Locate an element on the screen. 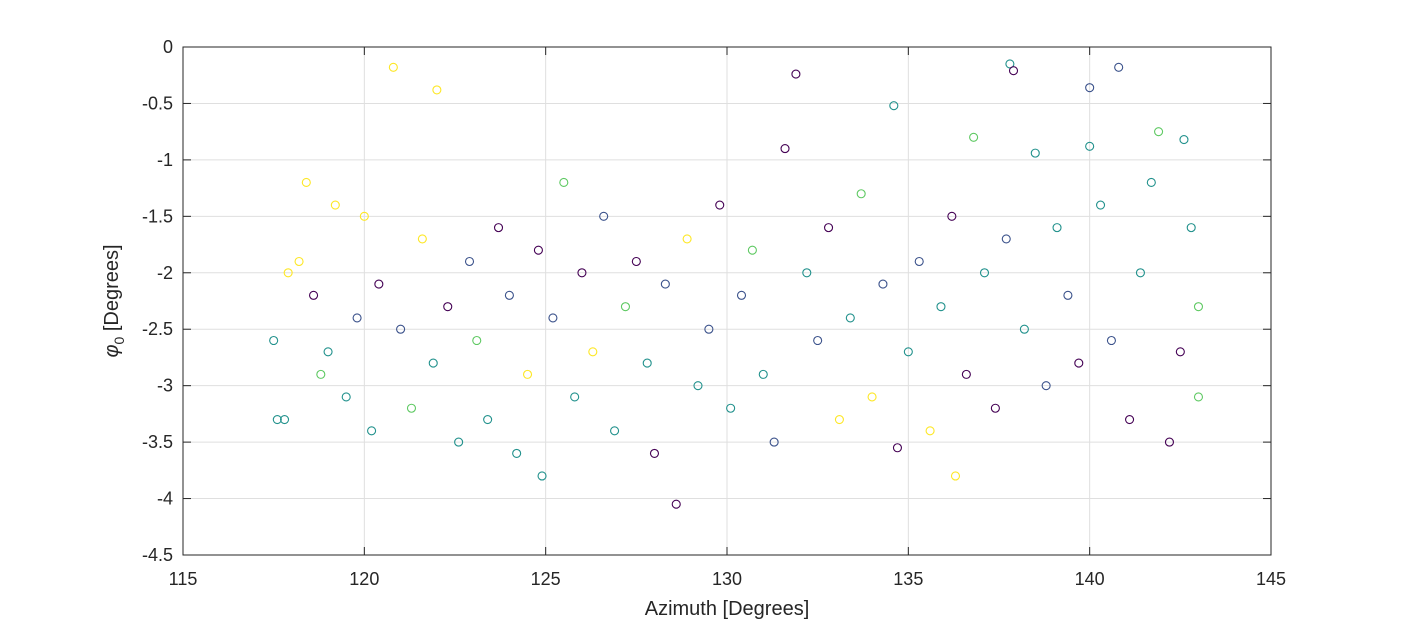 Image resolution: width=1406 pixels, height=625 pixels. y-axis-title-subscript: 0 is located at coordinates (119, 341).